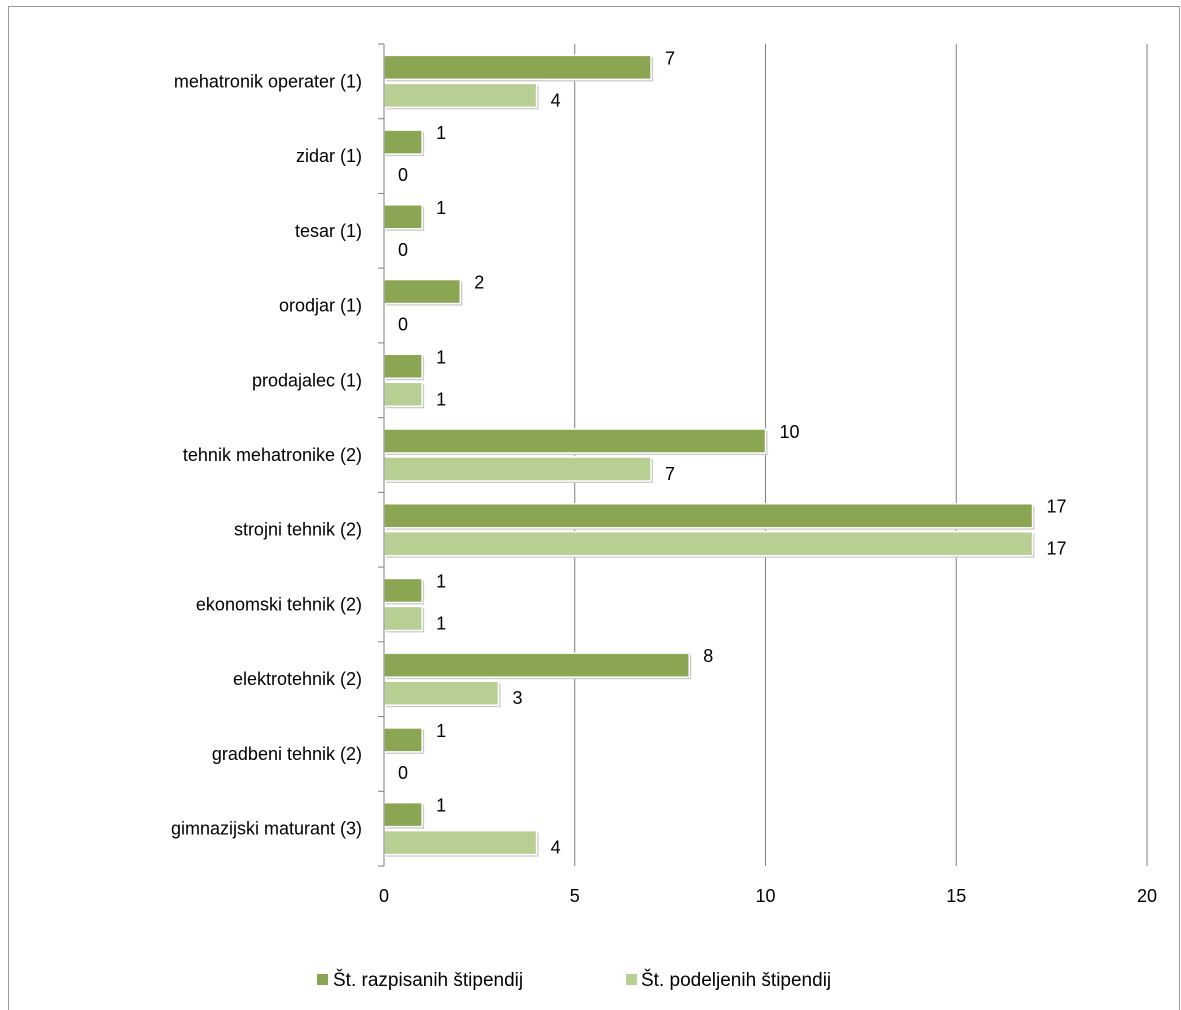 The image size is (1181, 1010). I want to click on category-label: strojni tehnik (2), so click(298, 530).